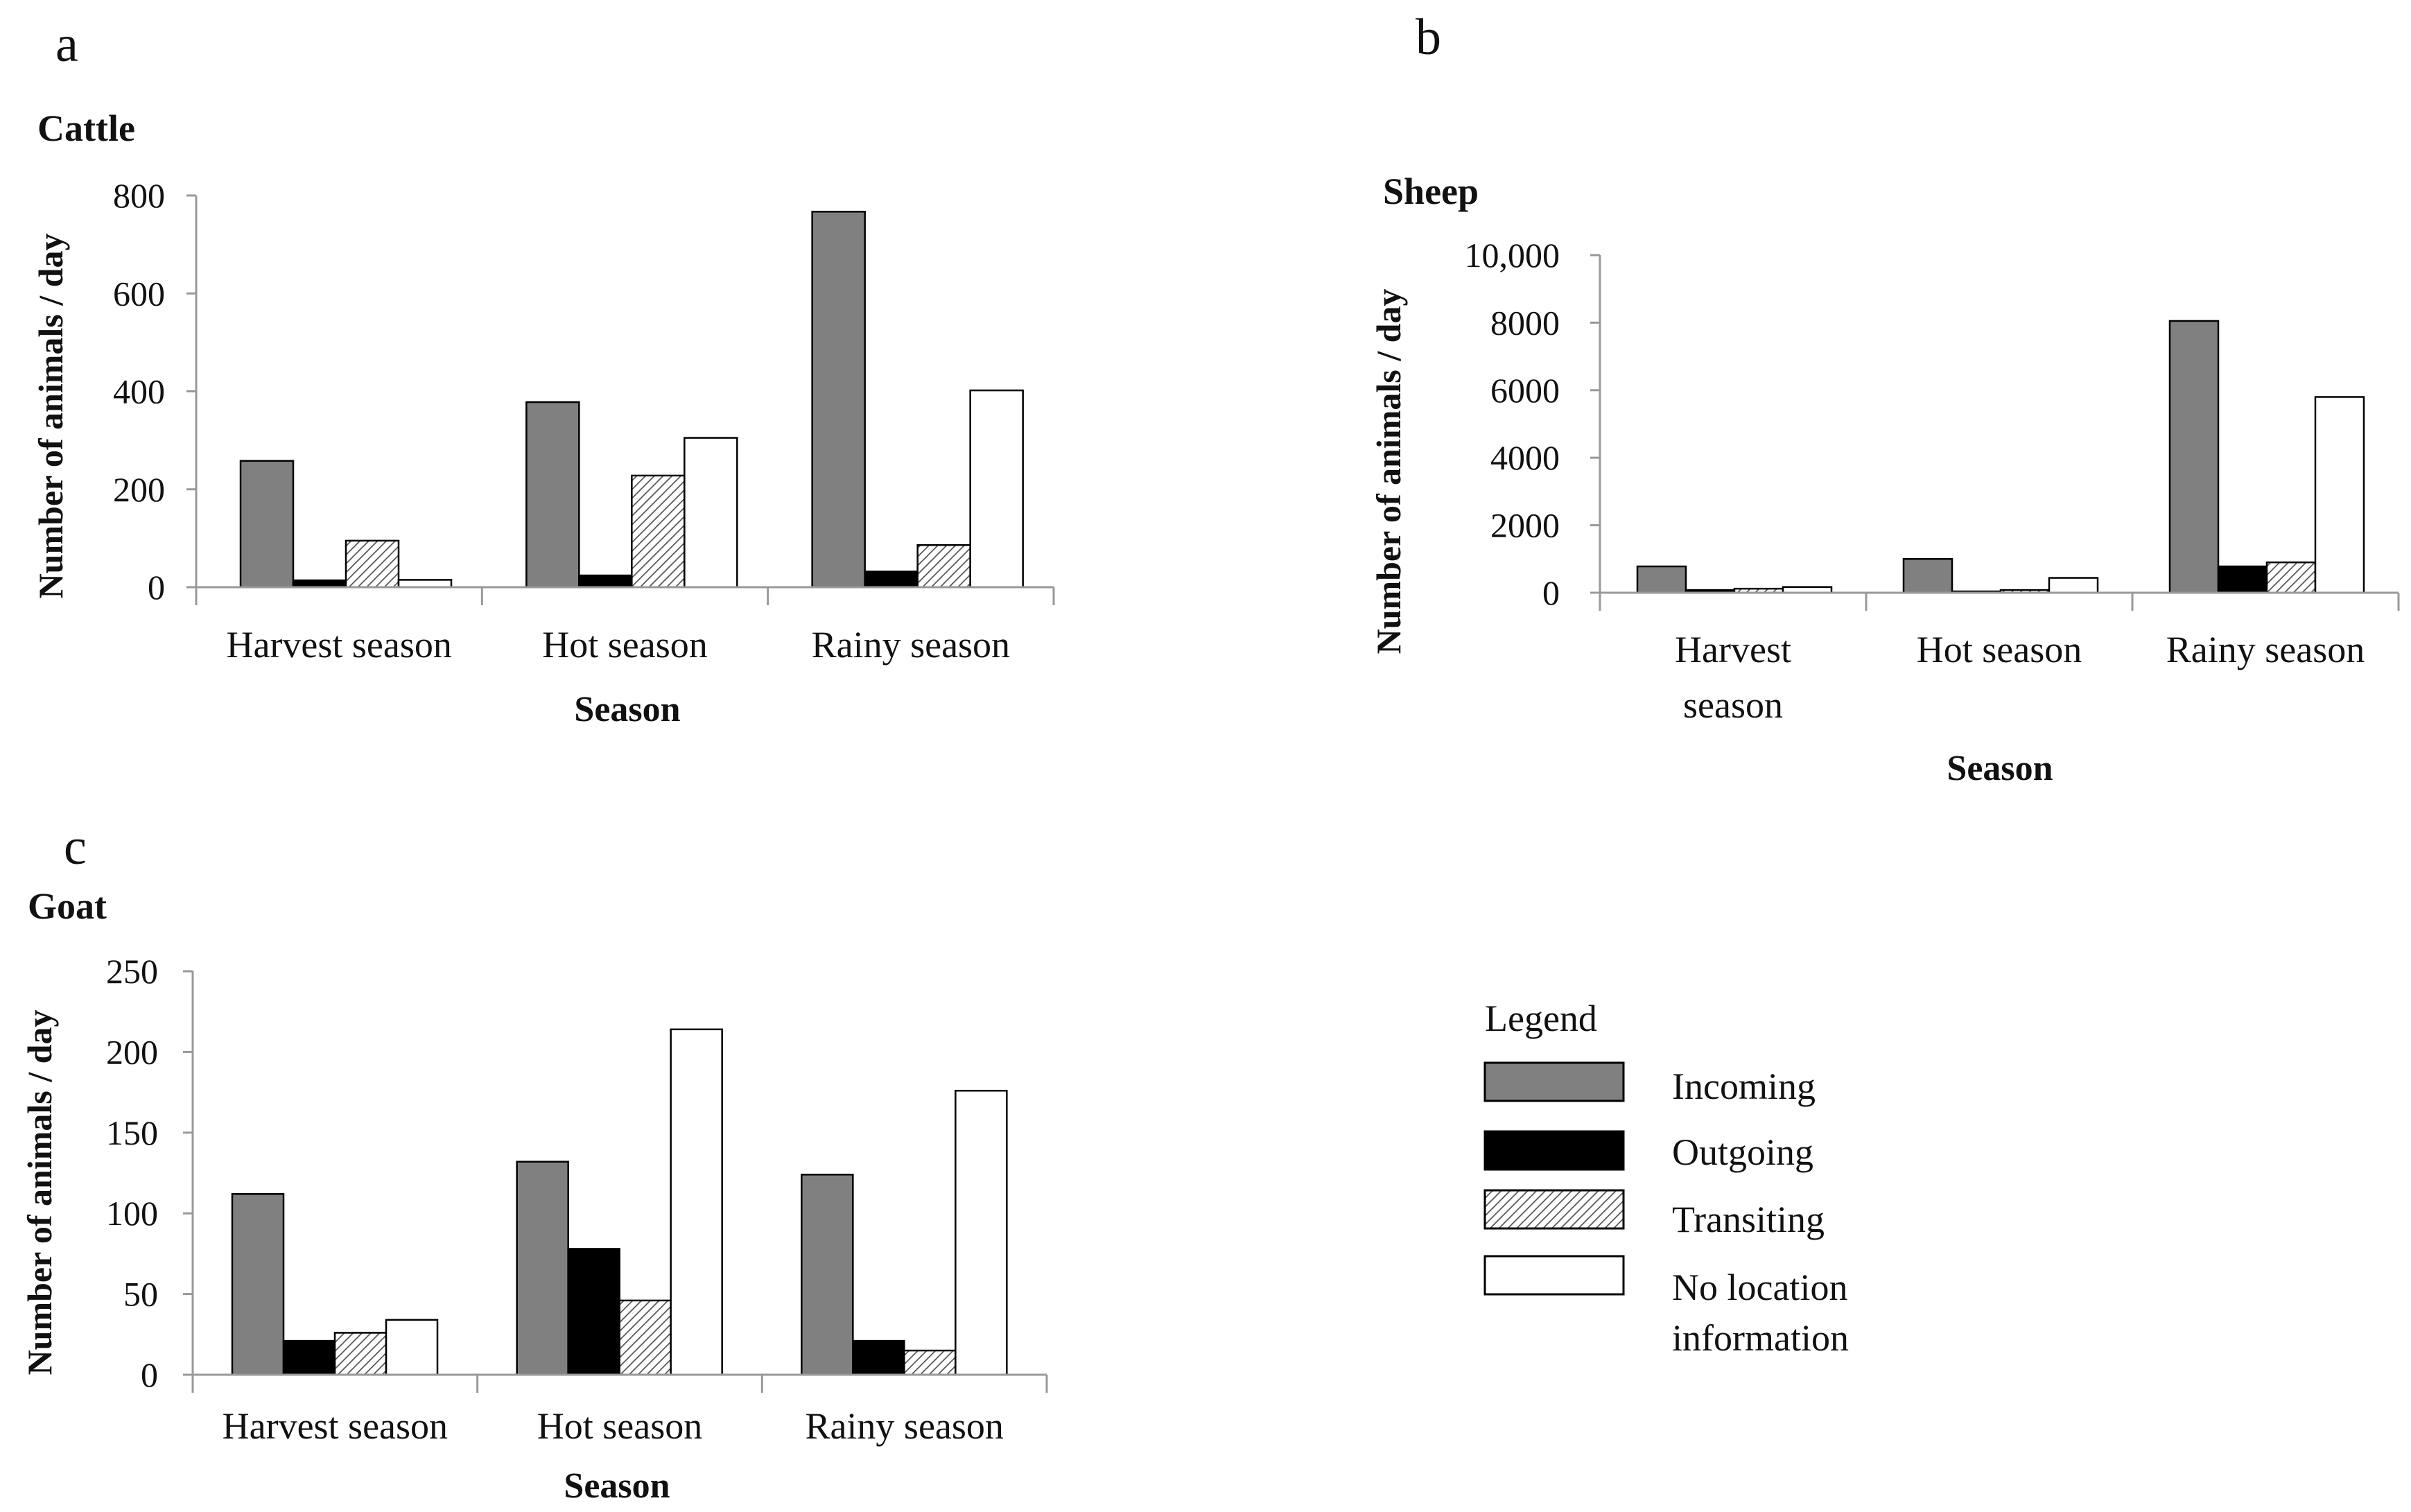 This screenshot has height=1512, width=2411. What do you see at coordinates (1525, 457) in the screenshot?
I see `y-tick-label: 4000` at bounding box center [1525, 457].